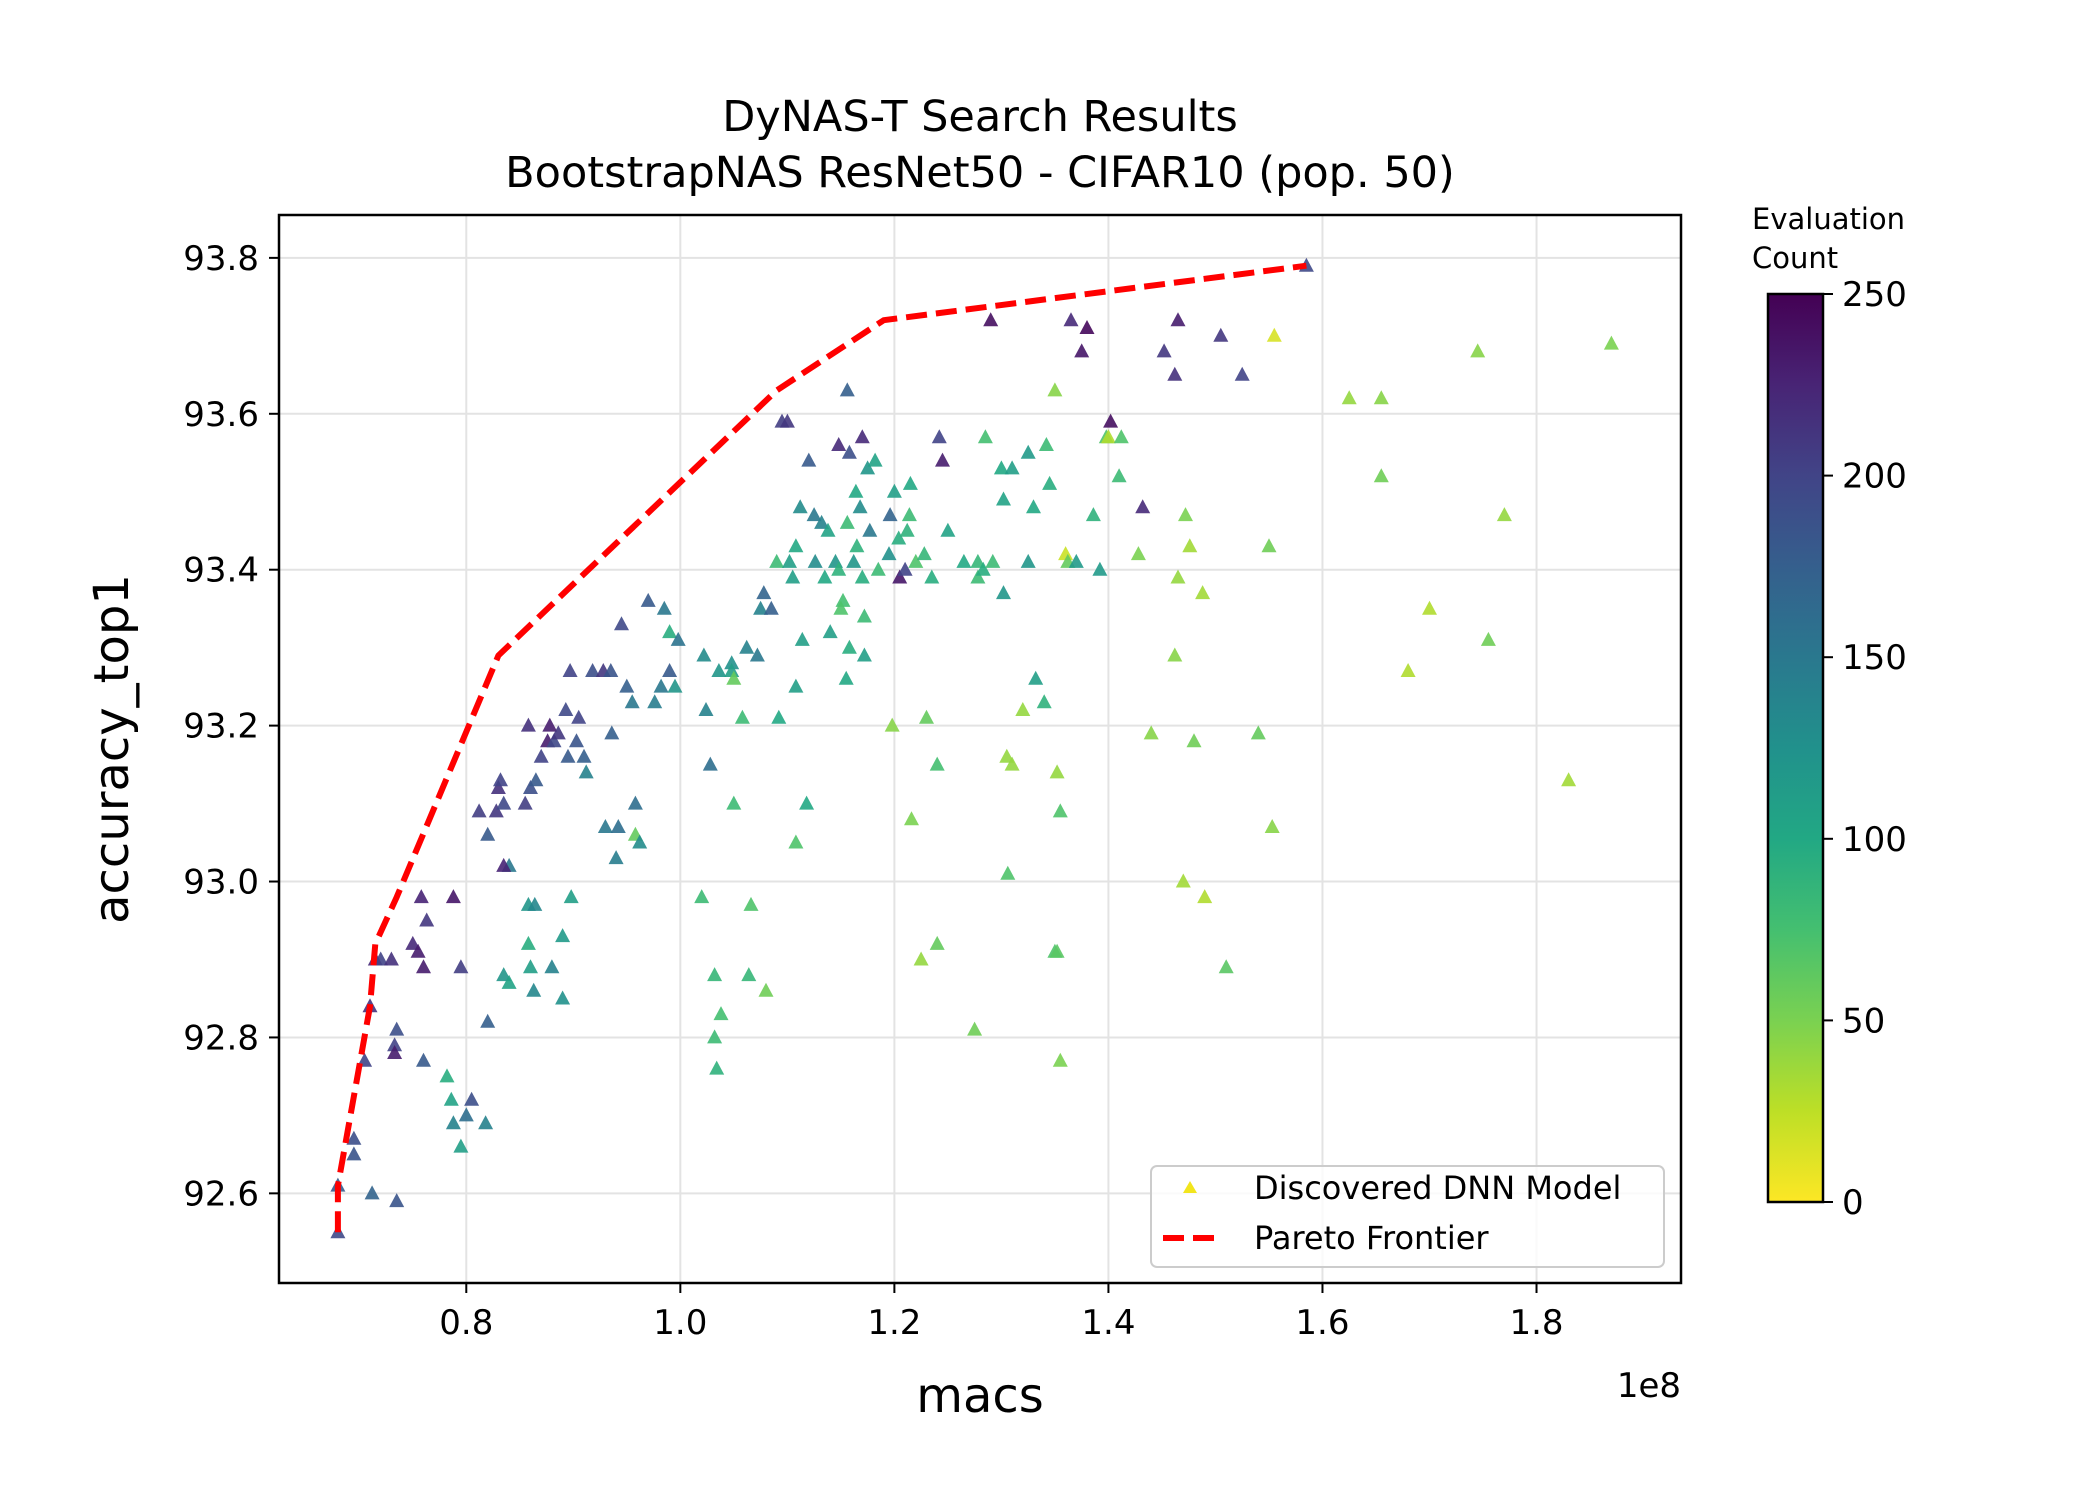  I want to click on y-tick-label: 92.8, so click(221, 1038).